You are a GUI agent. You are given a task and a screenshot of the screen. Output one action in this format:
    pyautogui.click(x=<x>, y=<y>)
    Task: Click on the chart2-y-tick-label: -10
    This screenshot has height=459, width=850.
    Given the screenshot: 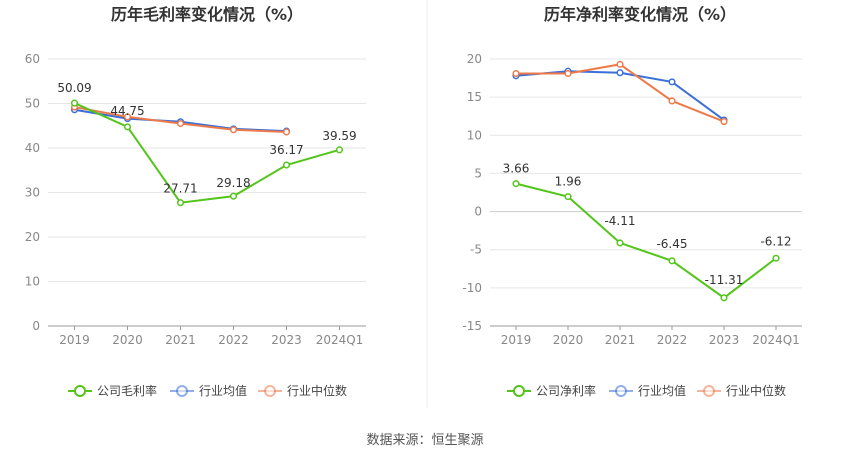 What is the action you would take?
    pyautogui.click(x=472, y=288)
    